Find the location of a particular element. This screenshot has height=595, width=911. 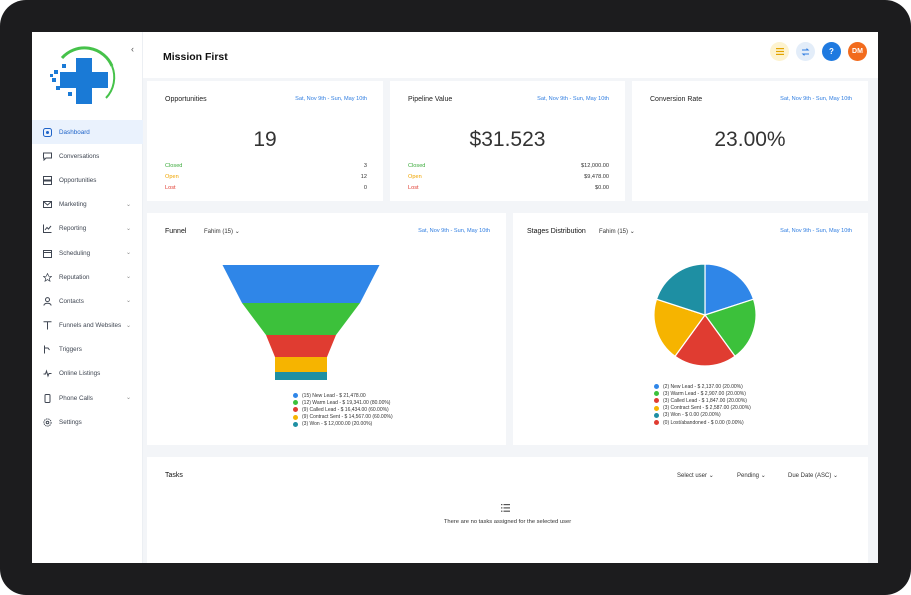

legend-label: (3) Contract Sent - $ 2,587.00 (20.00%) is located at coordinates (707, 408).